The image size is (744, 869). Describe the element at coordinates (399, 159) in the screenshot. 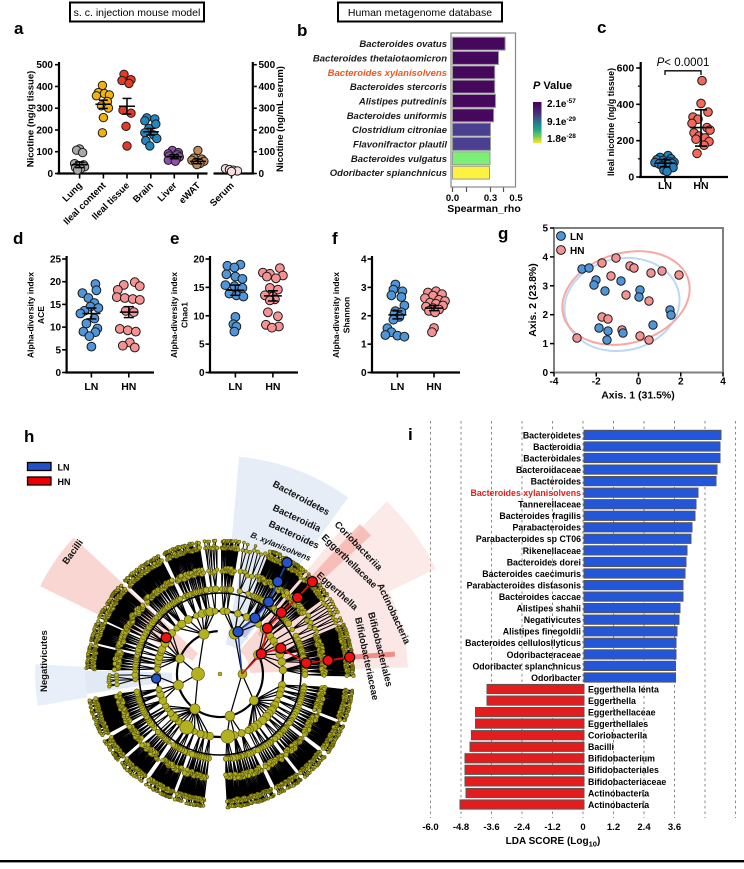

I see `svg-text: Bacteroides vulgatus` at that location.